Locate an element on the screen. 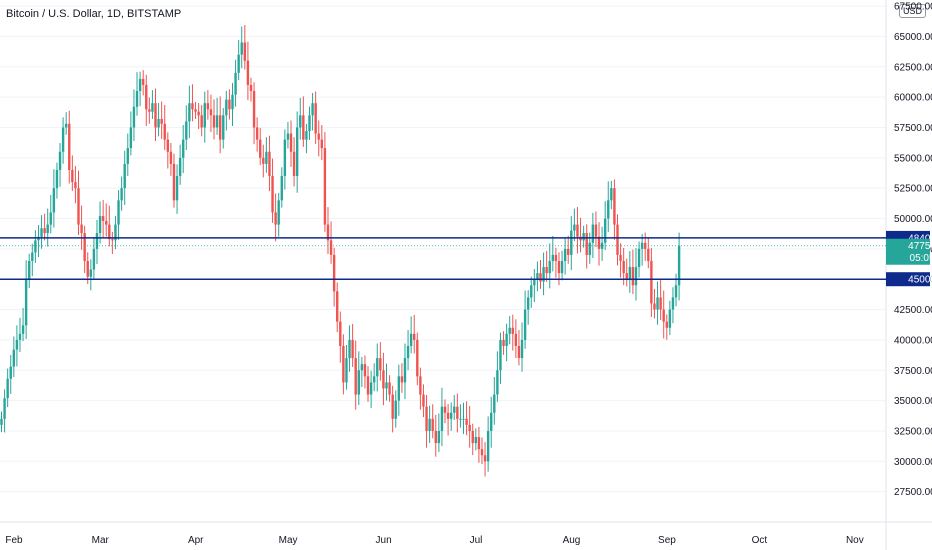 The width and height of the screenshot is (932, 550). y-tick-label: 40000.00 is located at coordinates (913, 340).